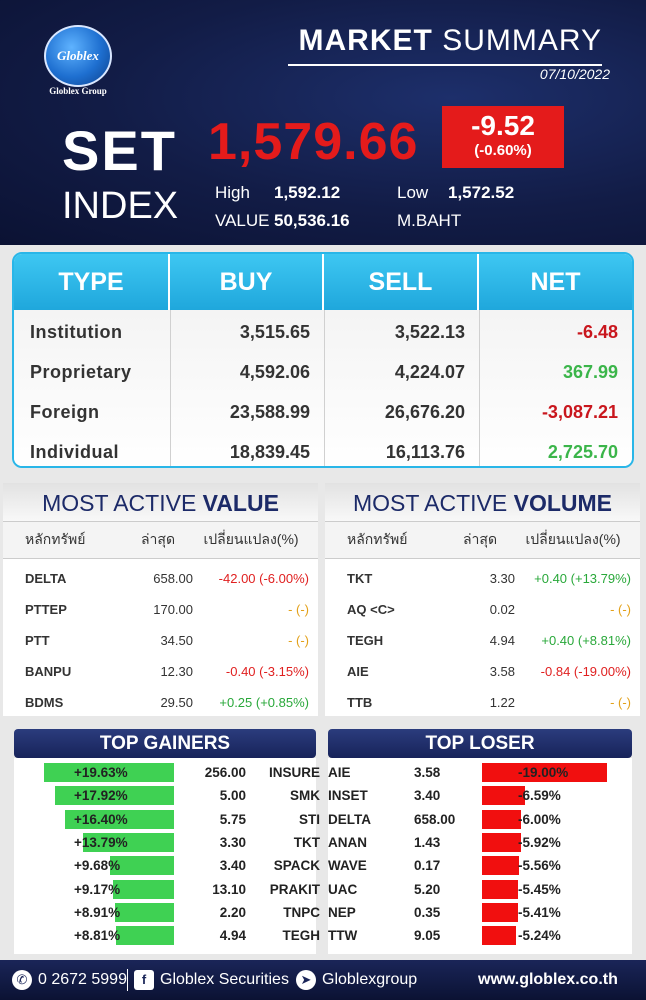  Describe the element at coordinates (481, 773) in the screenshot. I see `loser-row: AIE 3.58 -19.00%` at that location.